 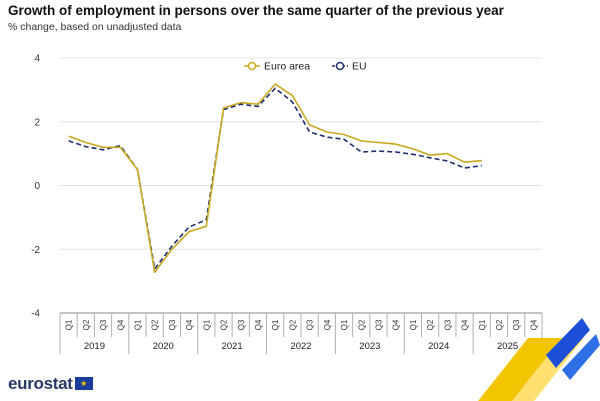 I want to click on x-tick-year: 2023, so click(x=369, y=346).